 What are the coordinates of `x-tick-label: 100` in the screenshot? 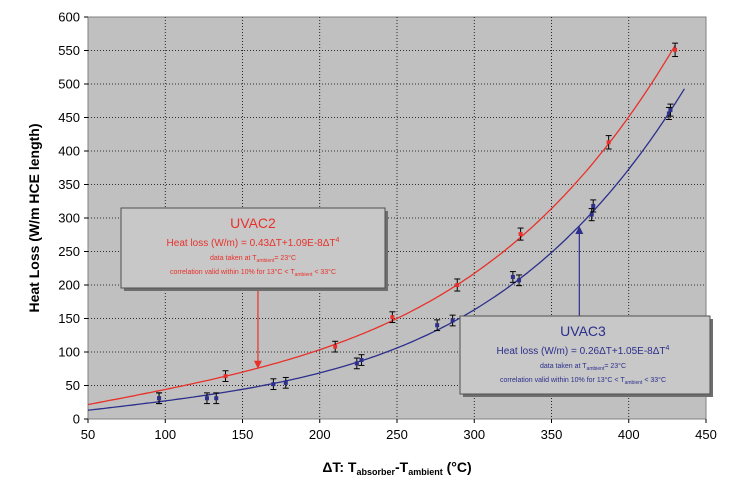 It's located at (165, 434).